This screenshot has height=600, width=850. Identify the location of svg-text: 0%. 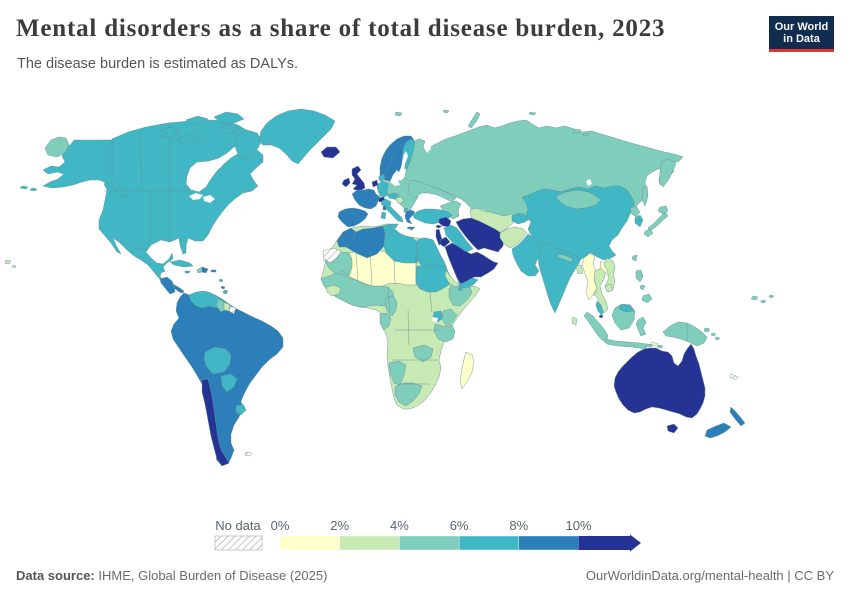
(280, 525).